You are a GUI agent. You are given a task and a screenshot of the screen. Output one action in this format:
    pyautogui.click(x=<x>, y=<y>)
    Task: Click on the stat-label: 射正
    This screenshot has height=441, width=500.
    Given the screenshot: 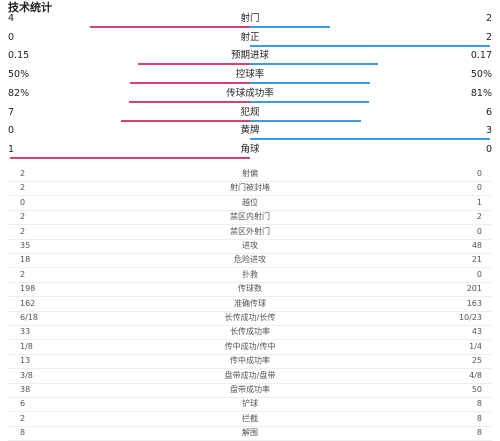 What is the action you would take?
    pyautogui.click(x=250, y=37)
    